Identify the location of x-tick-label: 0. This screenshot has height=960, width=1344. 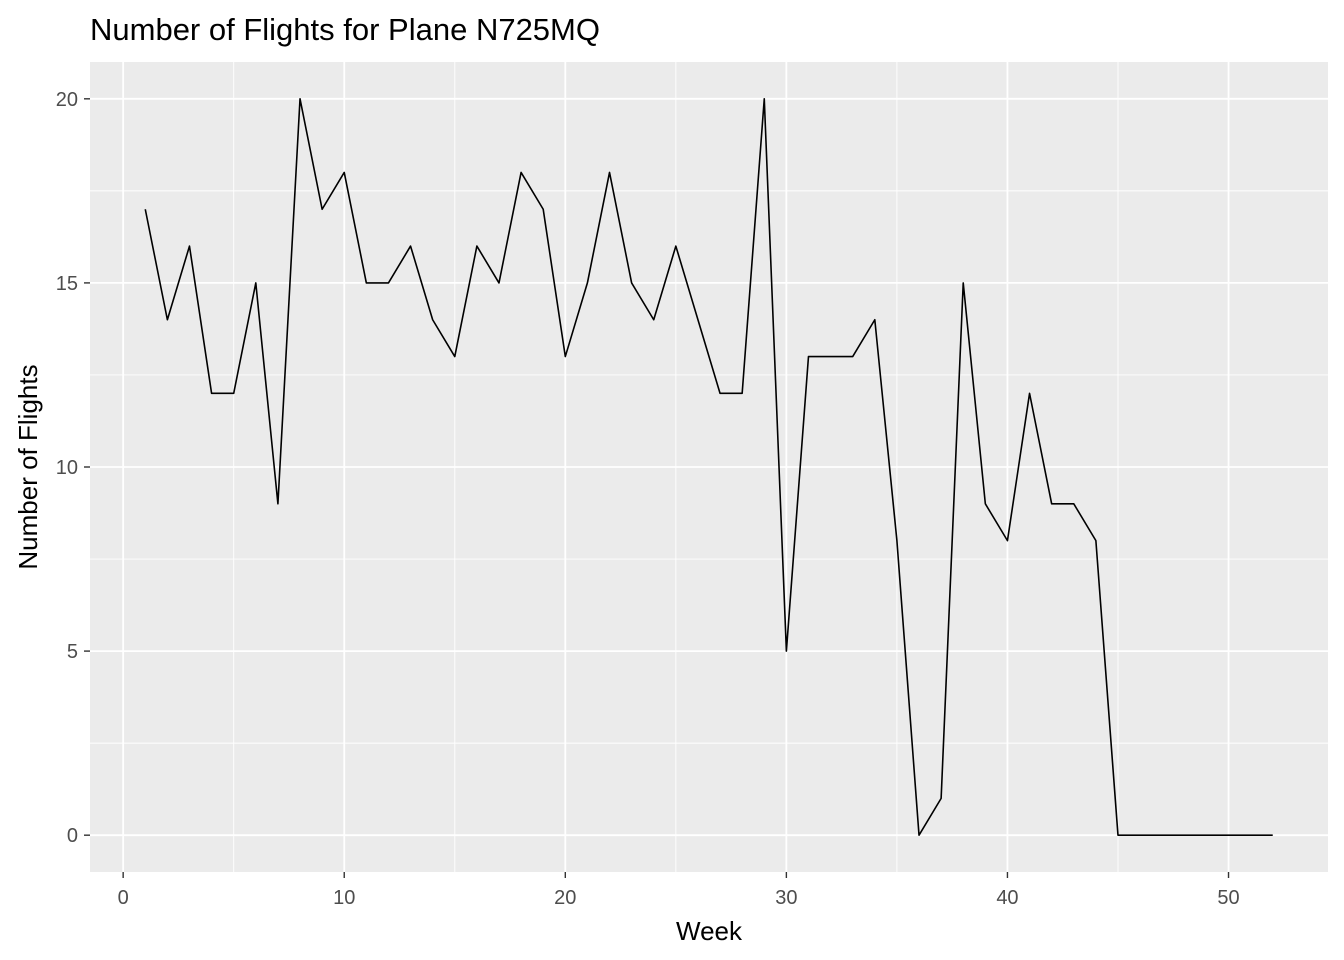
(123, 898).